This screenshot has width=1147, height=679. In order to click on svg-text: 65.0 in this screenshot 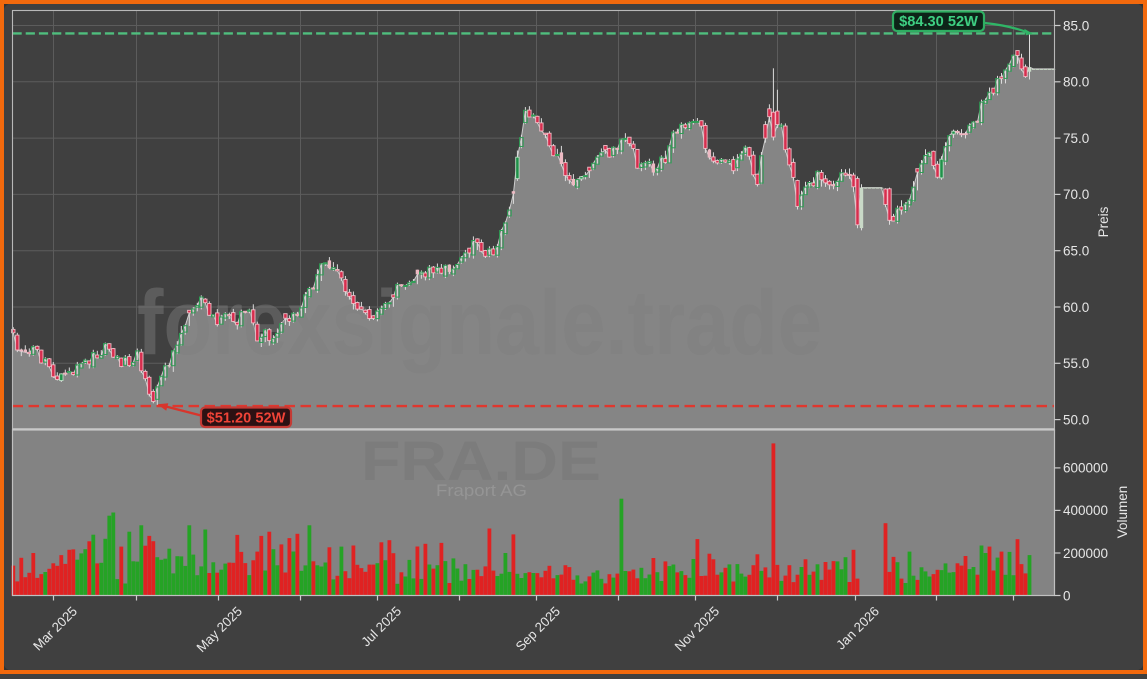, I will do `click(1076, 251)`.